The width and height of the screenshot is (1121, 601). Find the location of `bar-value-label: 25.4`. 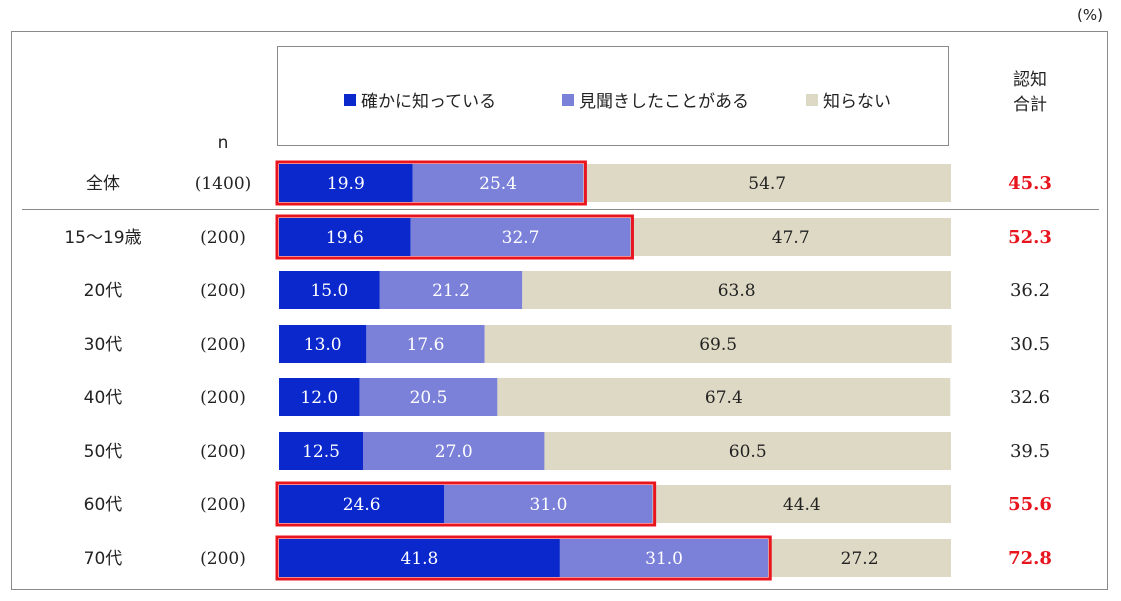

bar-value-label: 25.4 is located at coordinates (498, 184).